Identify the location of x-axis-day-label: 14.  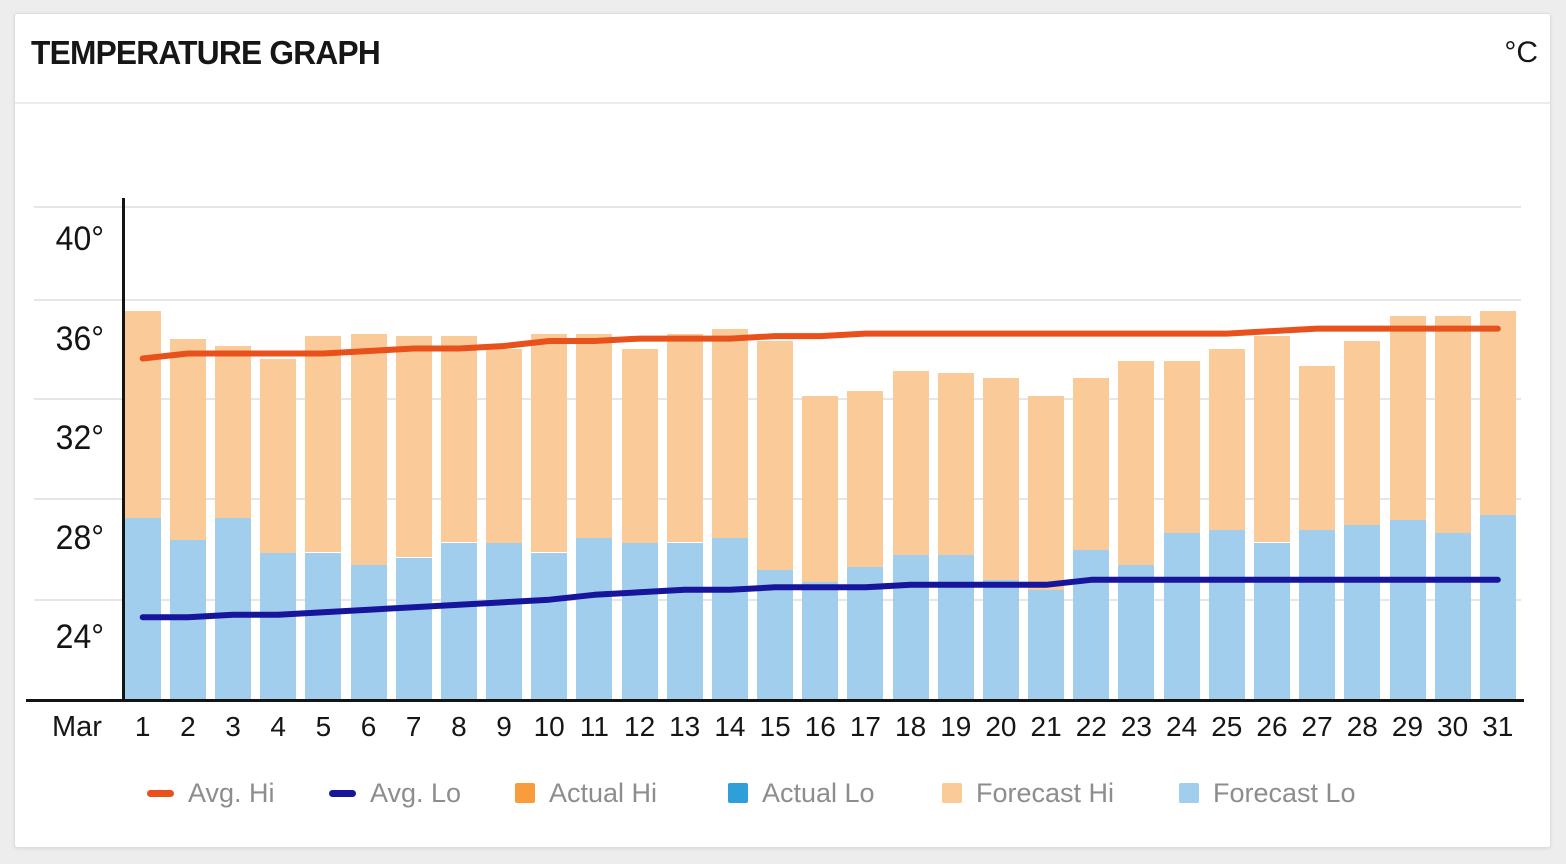
(730, 726).